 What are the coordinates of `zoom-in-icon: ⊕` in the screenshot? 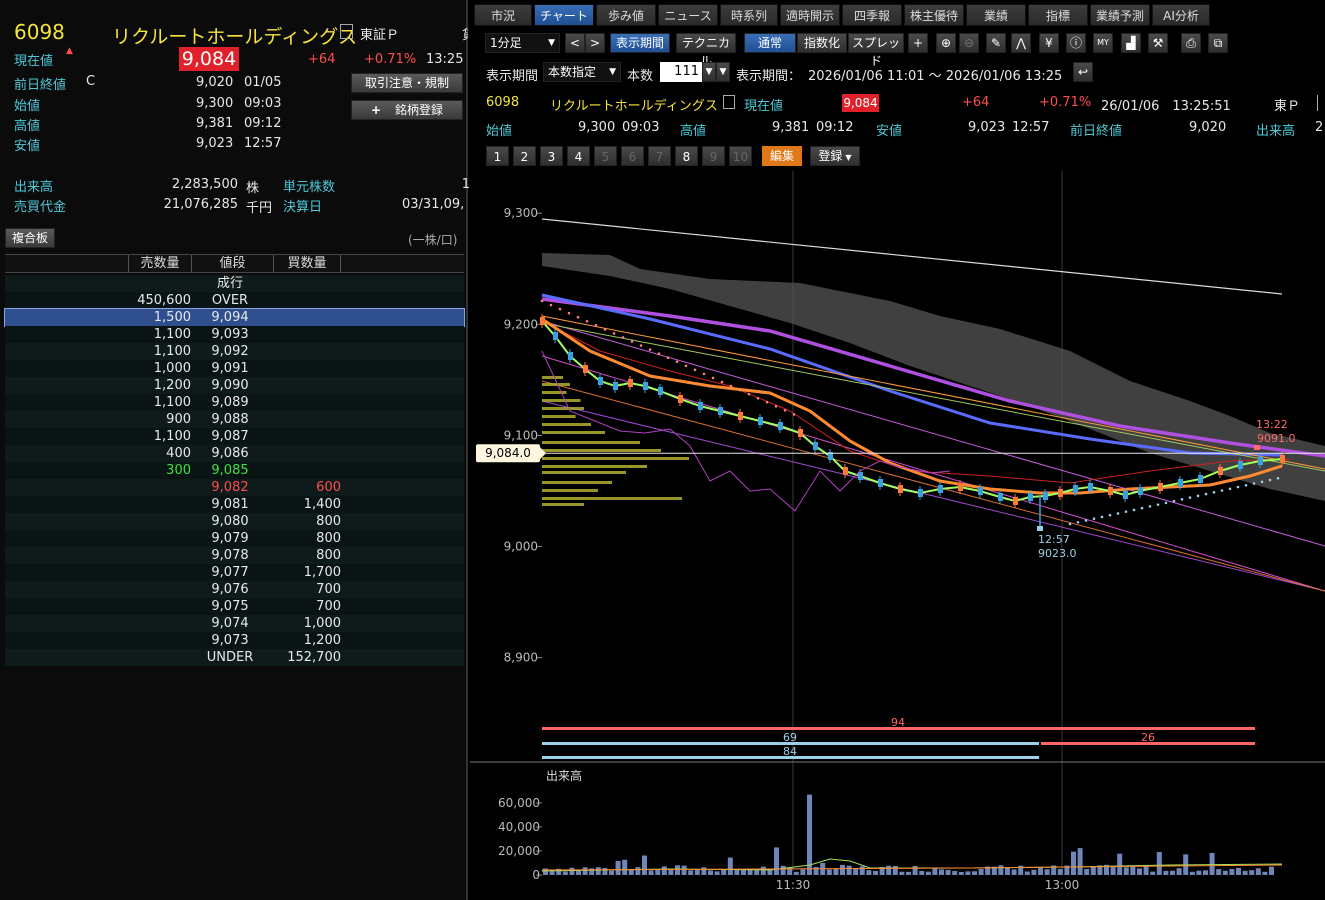 It's located at (946, 43).